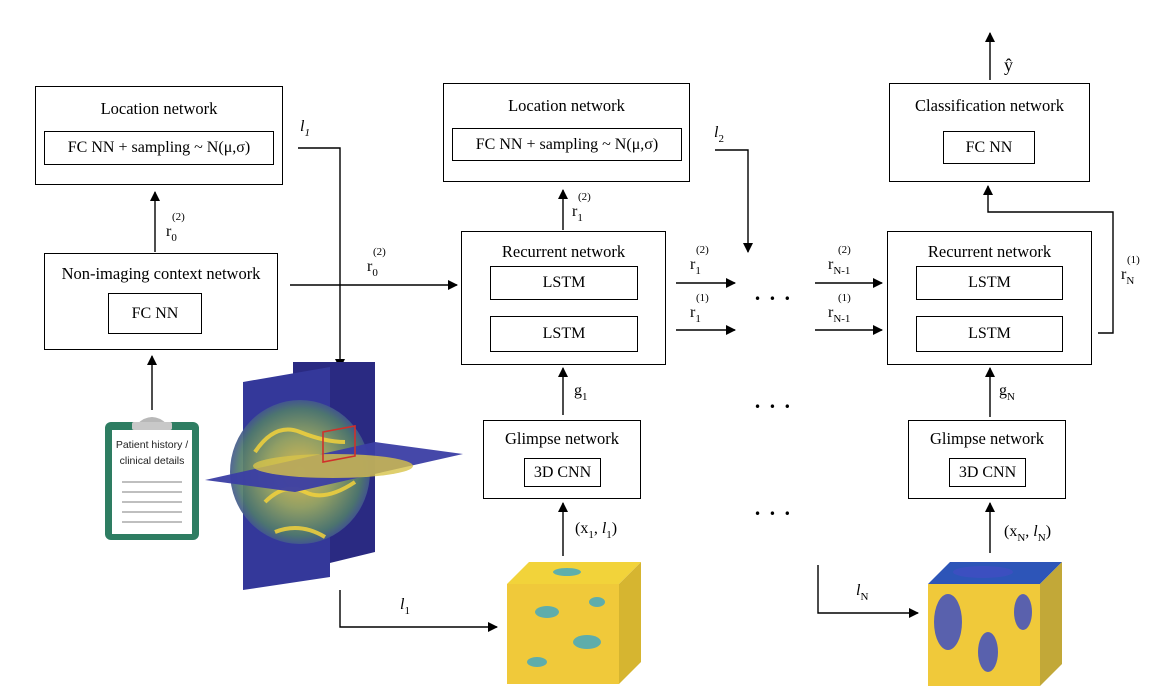 The width and height of the screenshot is (1149, 693). I want to click on glimpse-network-n-3d-cnn: 3D CNN, so click(987, 472).